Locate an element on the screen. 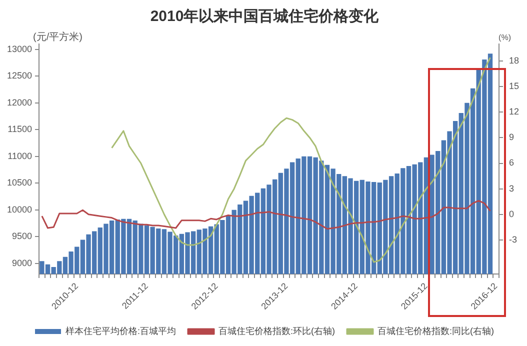  y-axis-title: (元/平方米) is located at coordinates (57, 36).